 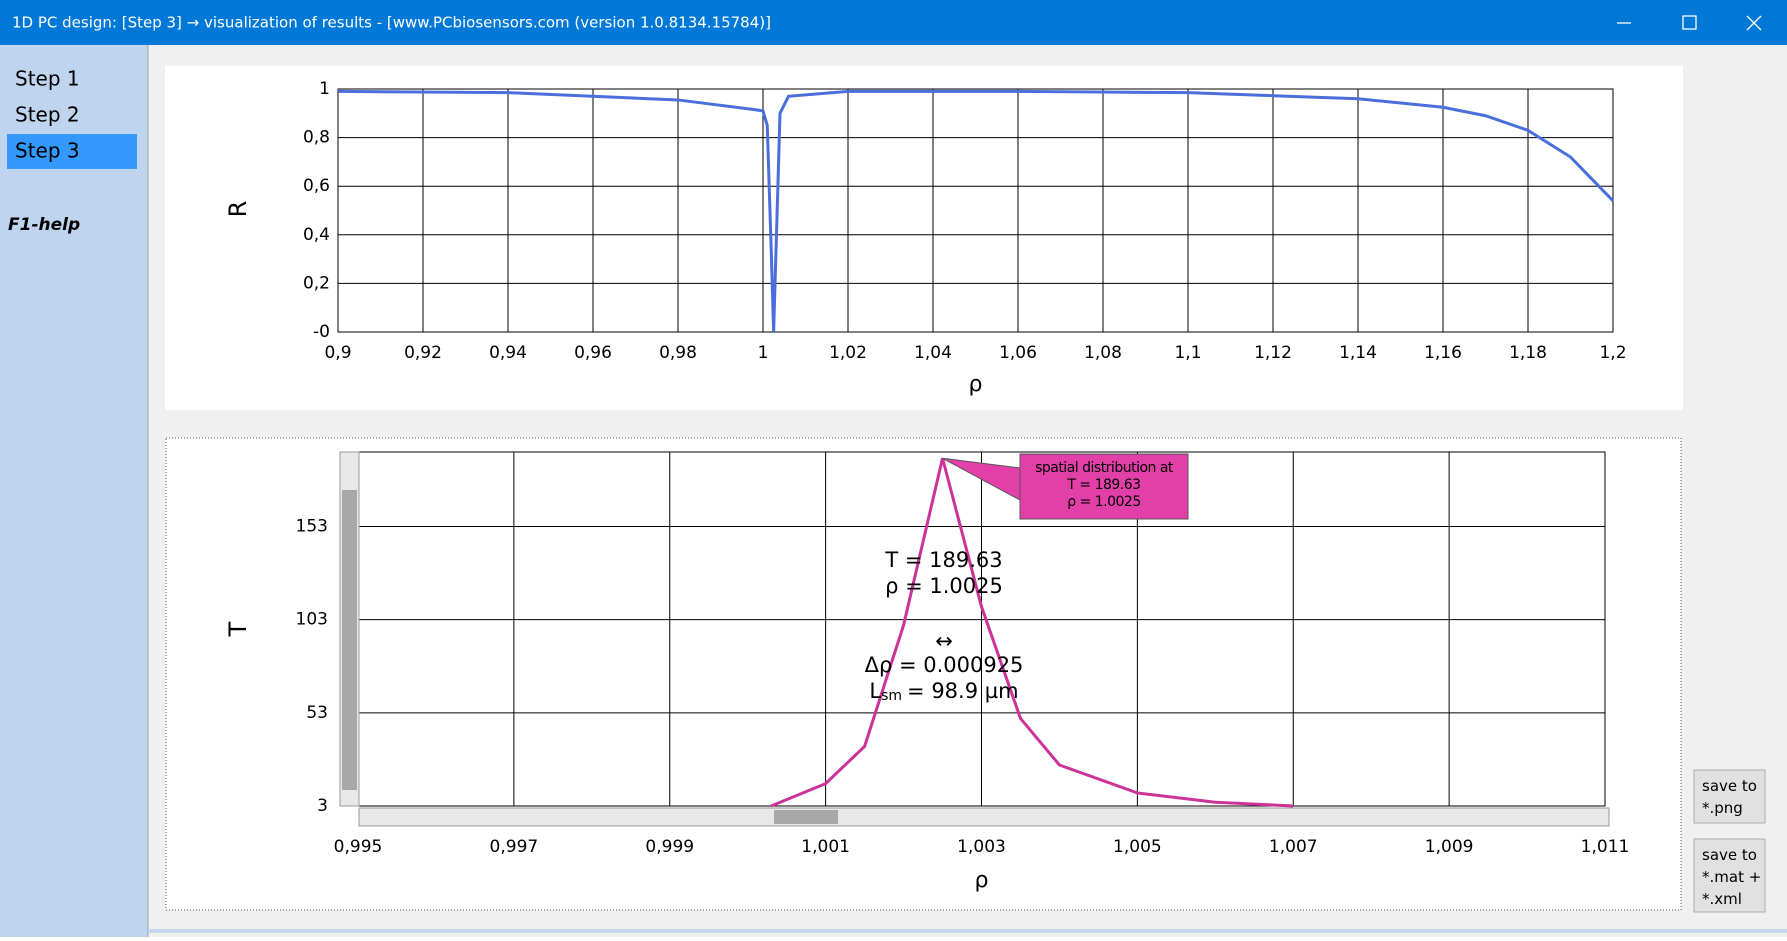 What do you see at coordinates (1449, 847) in the screenshot?
I see `x-tick-label: 1,009` at bounding box center [1449, 847].